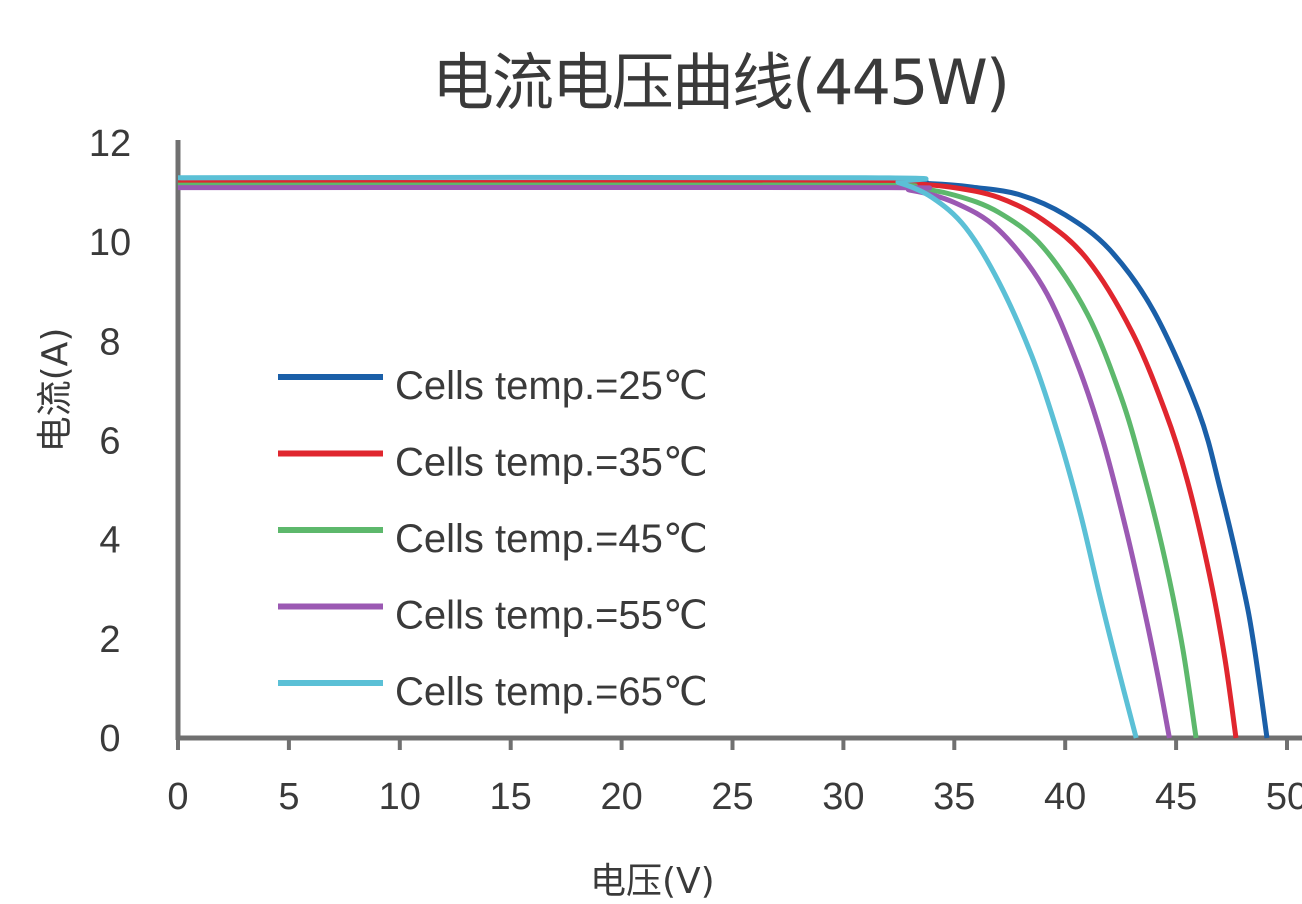 This screenshot has height=904, width=1302. Describe the element at coordinates (551, 386) in the screenshot. I see `legend-label: Cells temp.=25℃` at that location.